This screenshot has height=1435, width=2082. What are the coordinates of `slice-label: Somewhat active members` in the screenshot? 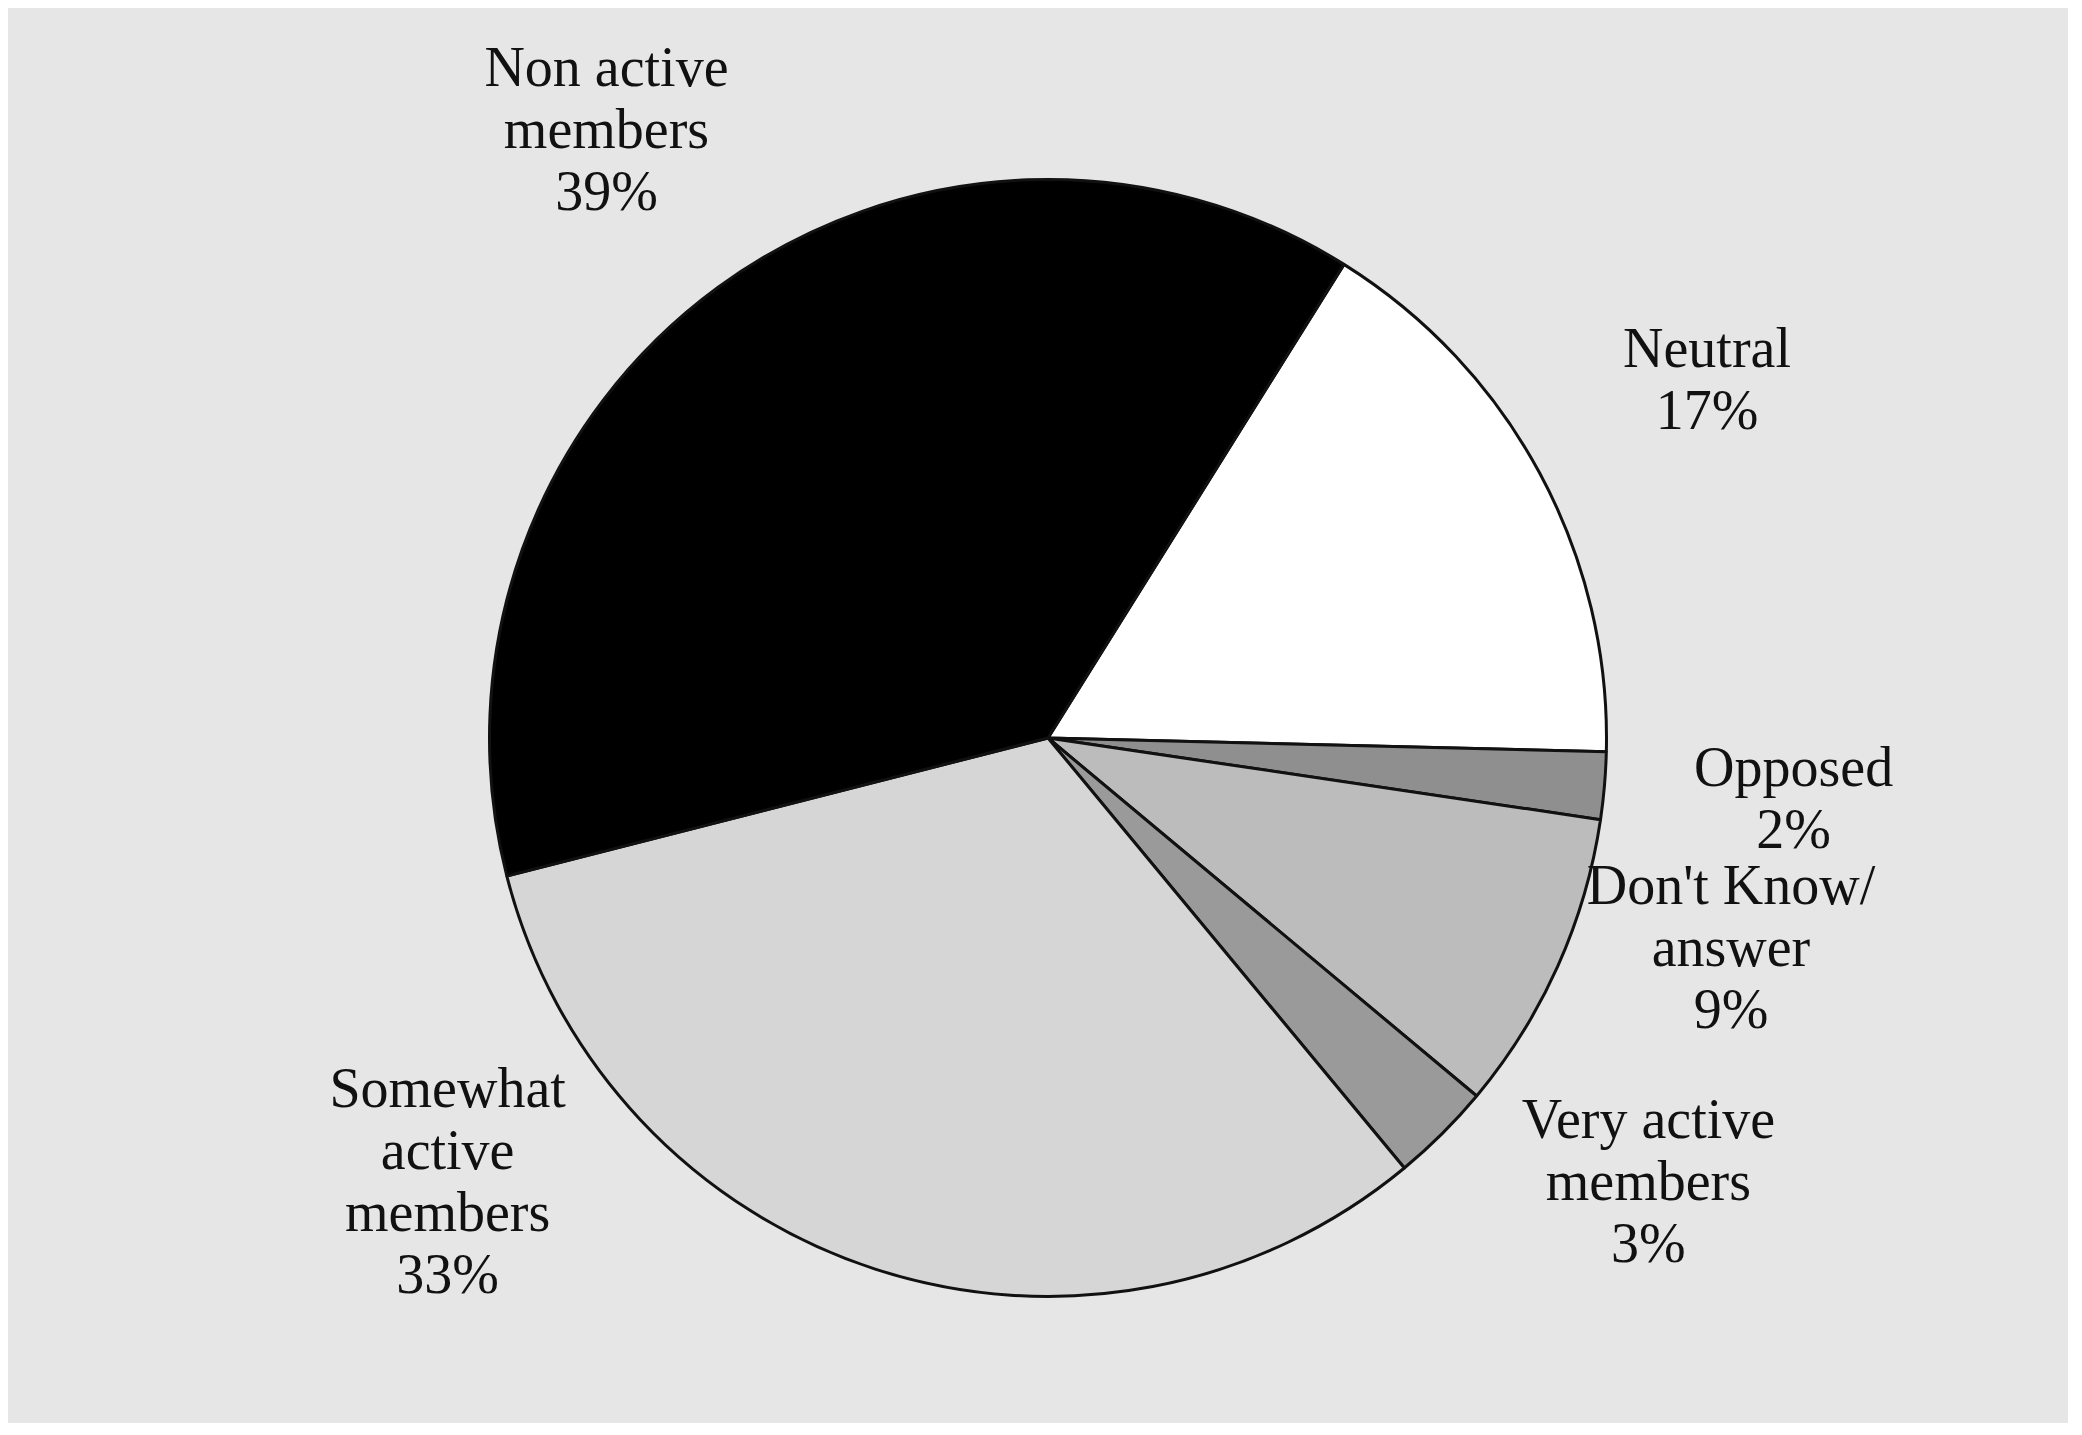 It's located at (448, 1149).